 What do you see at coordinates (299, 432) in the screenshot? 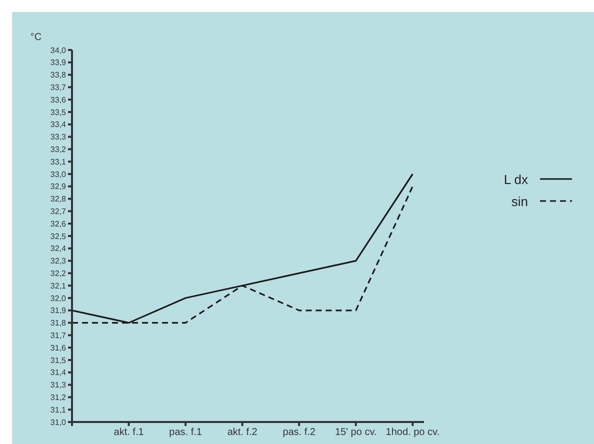
I see `x-tick-label: pas. f.2` at bounding box center [299, 432].